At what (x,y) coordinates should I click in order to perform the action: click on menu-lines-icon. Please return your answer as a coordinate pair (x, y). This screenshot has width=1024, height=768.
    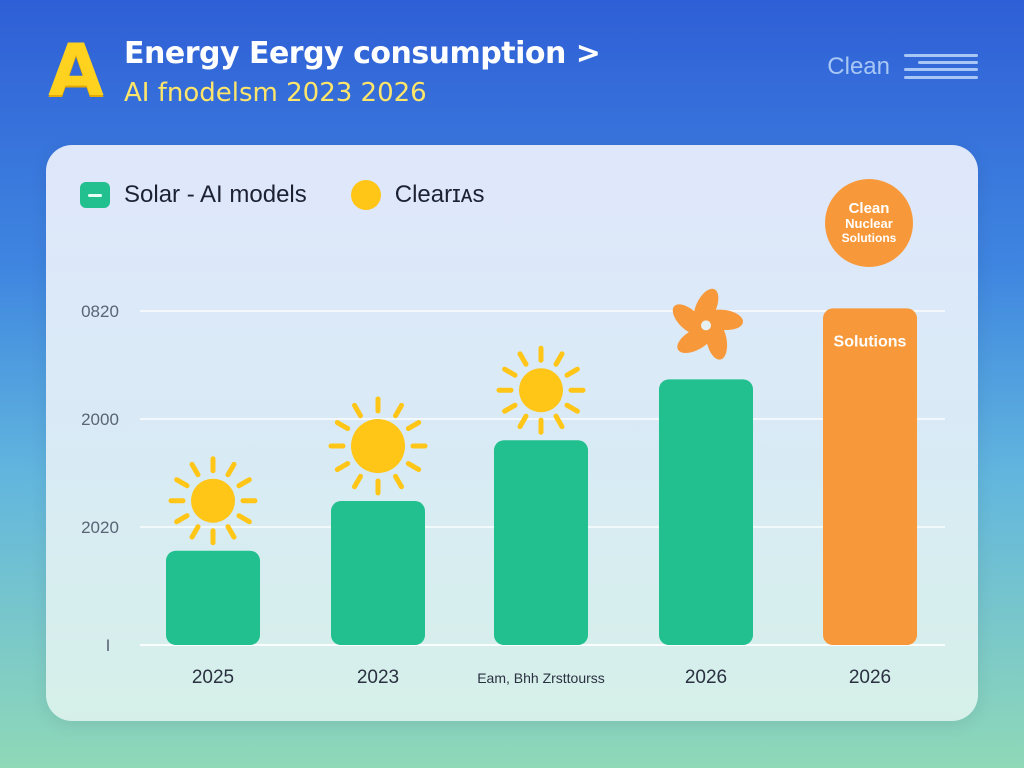
    Looking at the image, I should click on (941, 67).